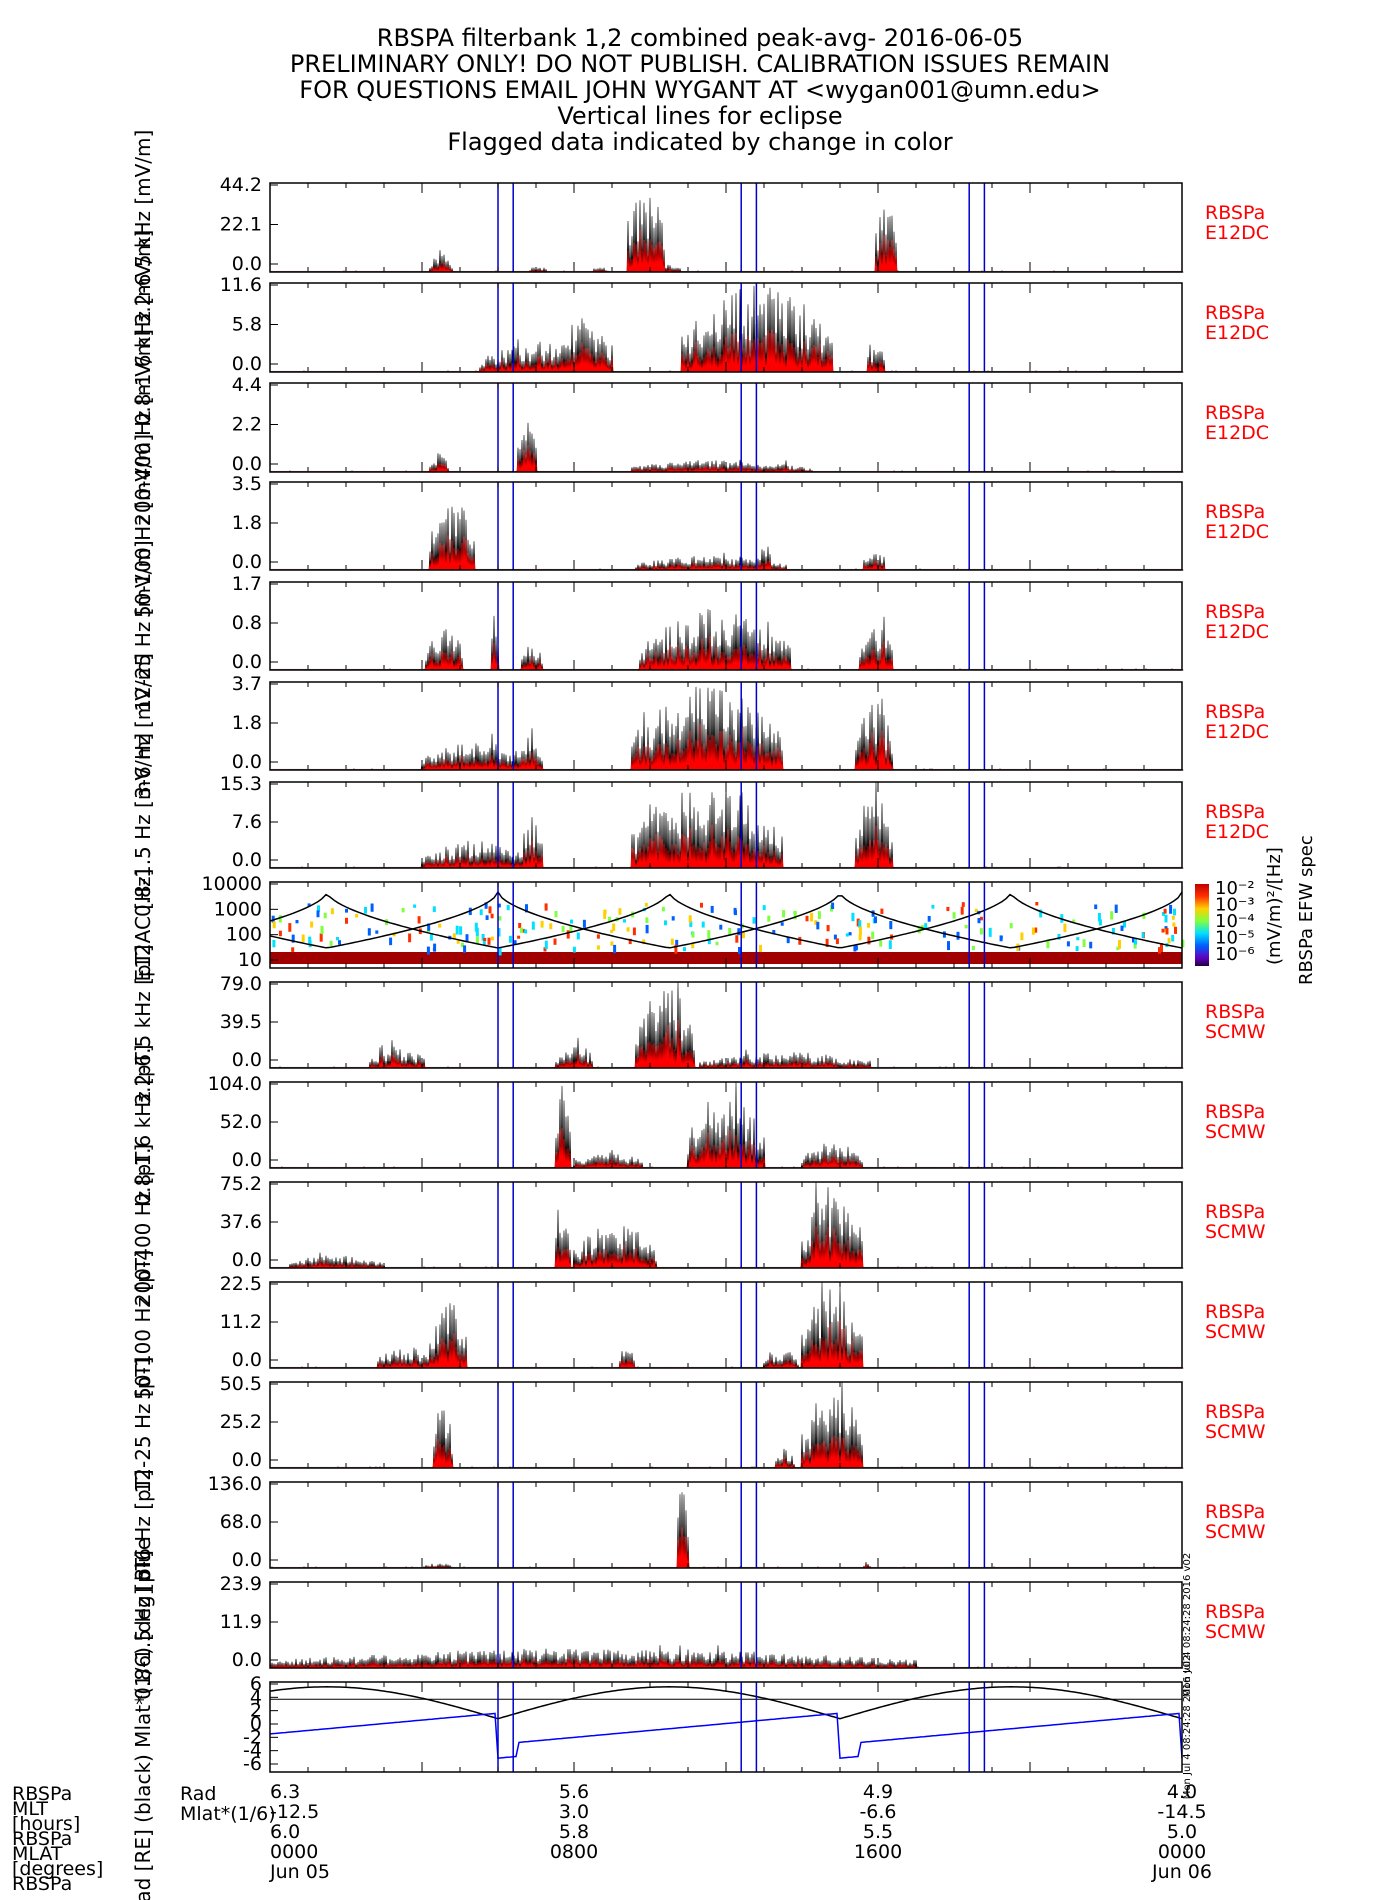 This screenshot has height=1900, width=1400. I want to click on colorbar-label: (mV/m)²/[Hz], so click(1274, 906).